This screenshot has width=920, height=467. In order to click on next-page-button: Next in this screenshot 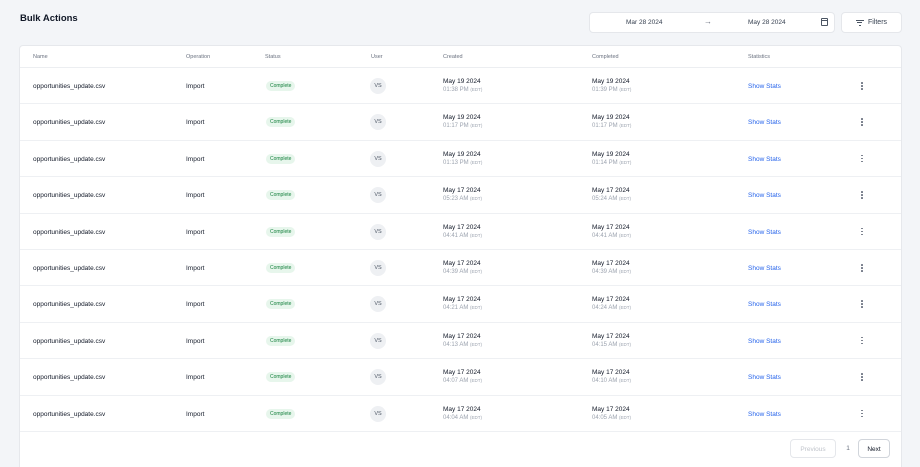, I will do `click(874, 448)`.